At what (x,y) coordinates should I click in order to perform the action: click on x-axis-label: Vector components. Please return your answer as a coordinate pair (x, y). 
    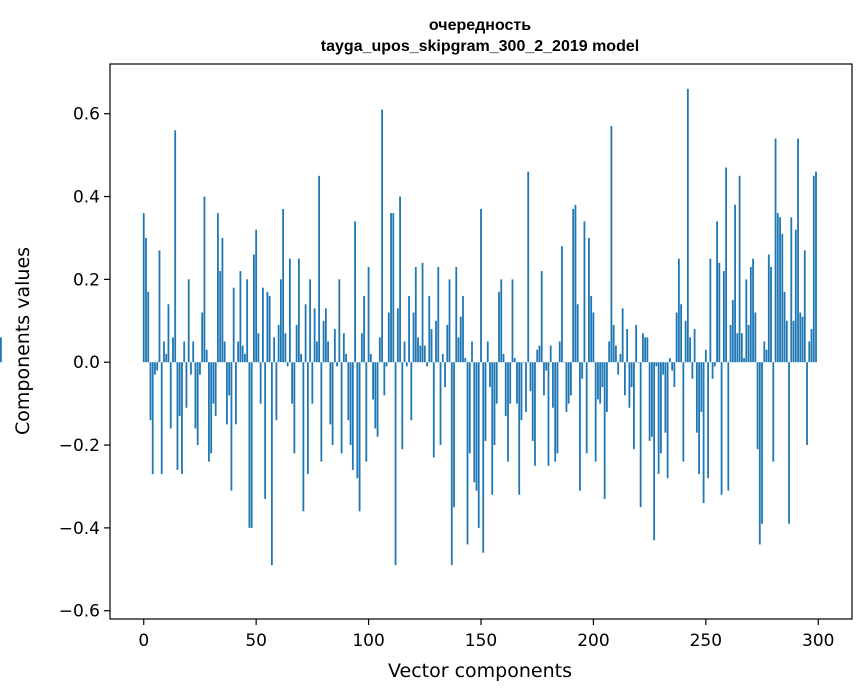
    Looking at the image, I should click on (480, 671).